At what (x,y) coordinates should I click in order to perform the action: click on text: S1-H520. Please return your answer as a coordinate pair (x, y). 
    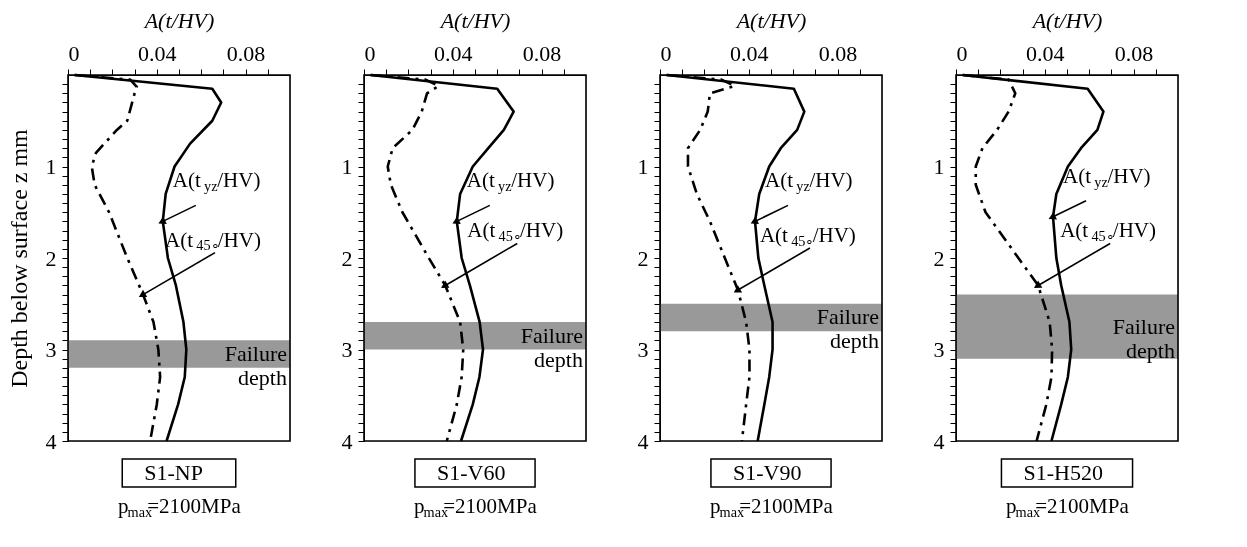
    Looking at the image, I should click on (1063, 472).